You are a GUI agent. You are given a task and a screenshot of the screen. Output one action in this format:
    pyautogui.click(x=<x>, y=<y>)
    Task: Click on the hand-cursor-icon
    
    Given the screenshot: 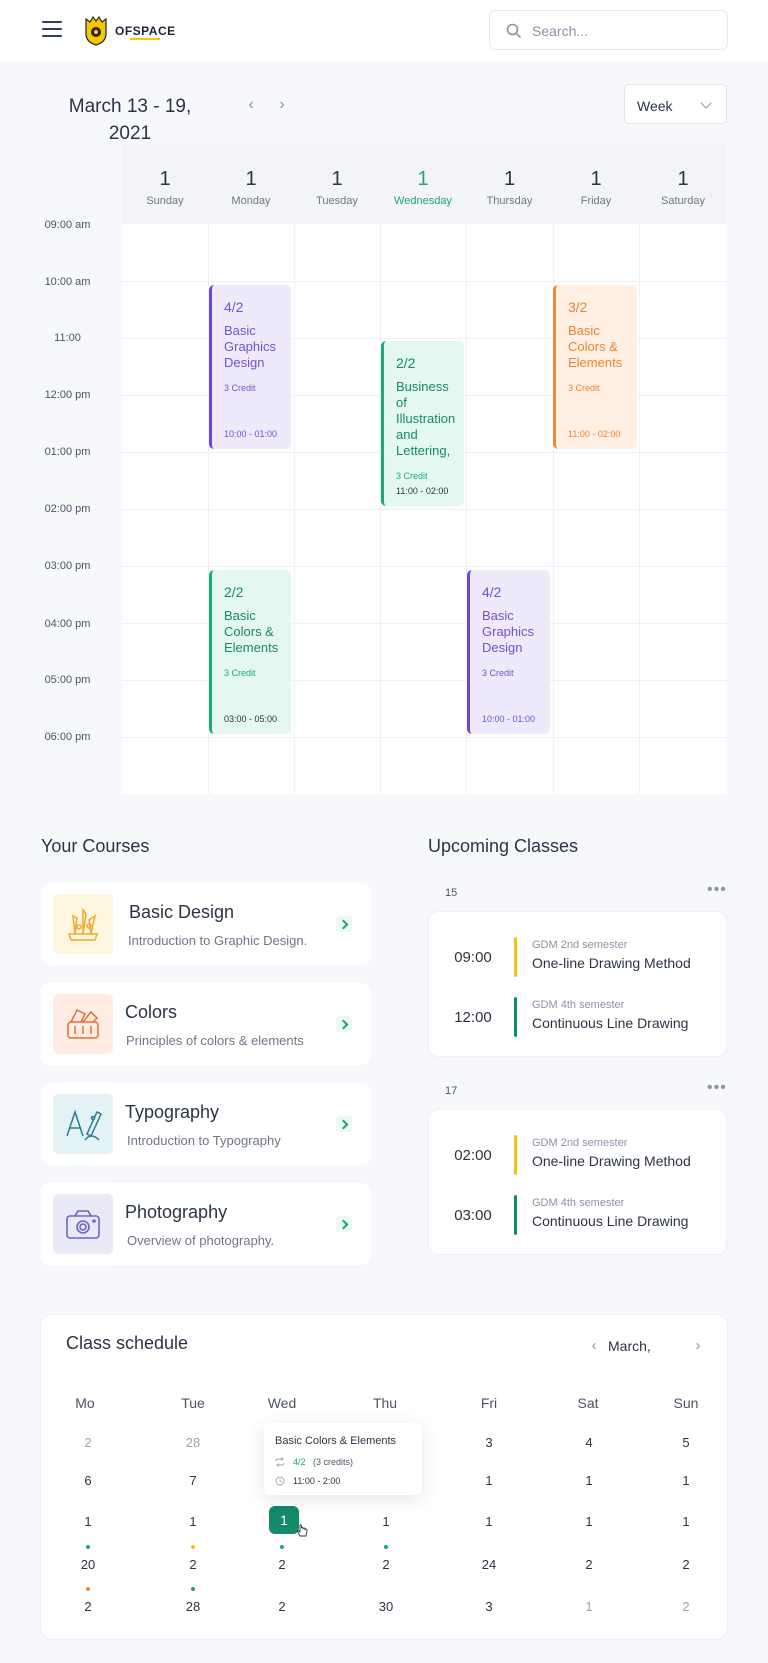 What is the action you would take?
    pyautogui.click(x=302, y=1530)
    